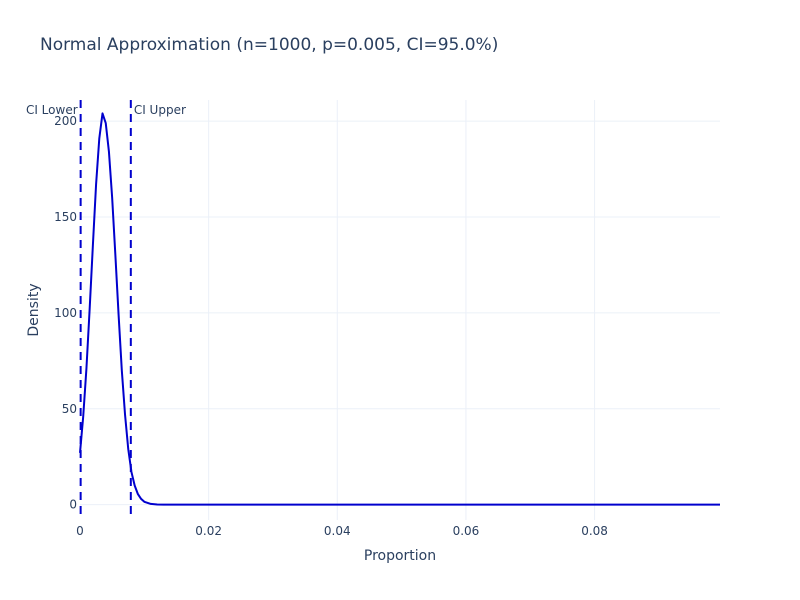 This screenshot has height=600, width=800. I want to click on x-tick-label: 0, so click(80, 531).